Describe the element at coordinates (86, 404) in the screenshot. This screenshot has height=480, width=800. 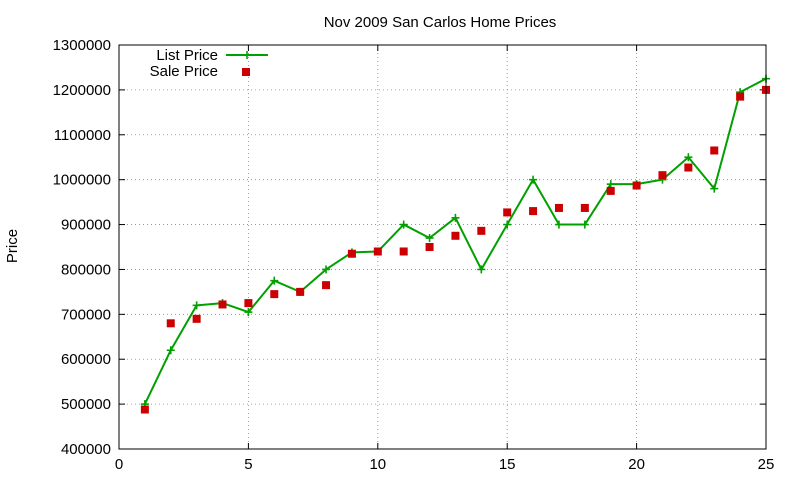
I see `y-tick-label: 500000` at that location.